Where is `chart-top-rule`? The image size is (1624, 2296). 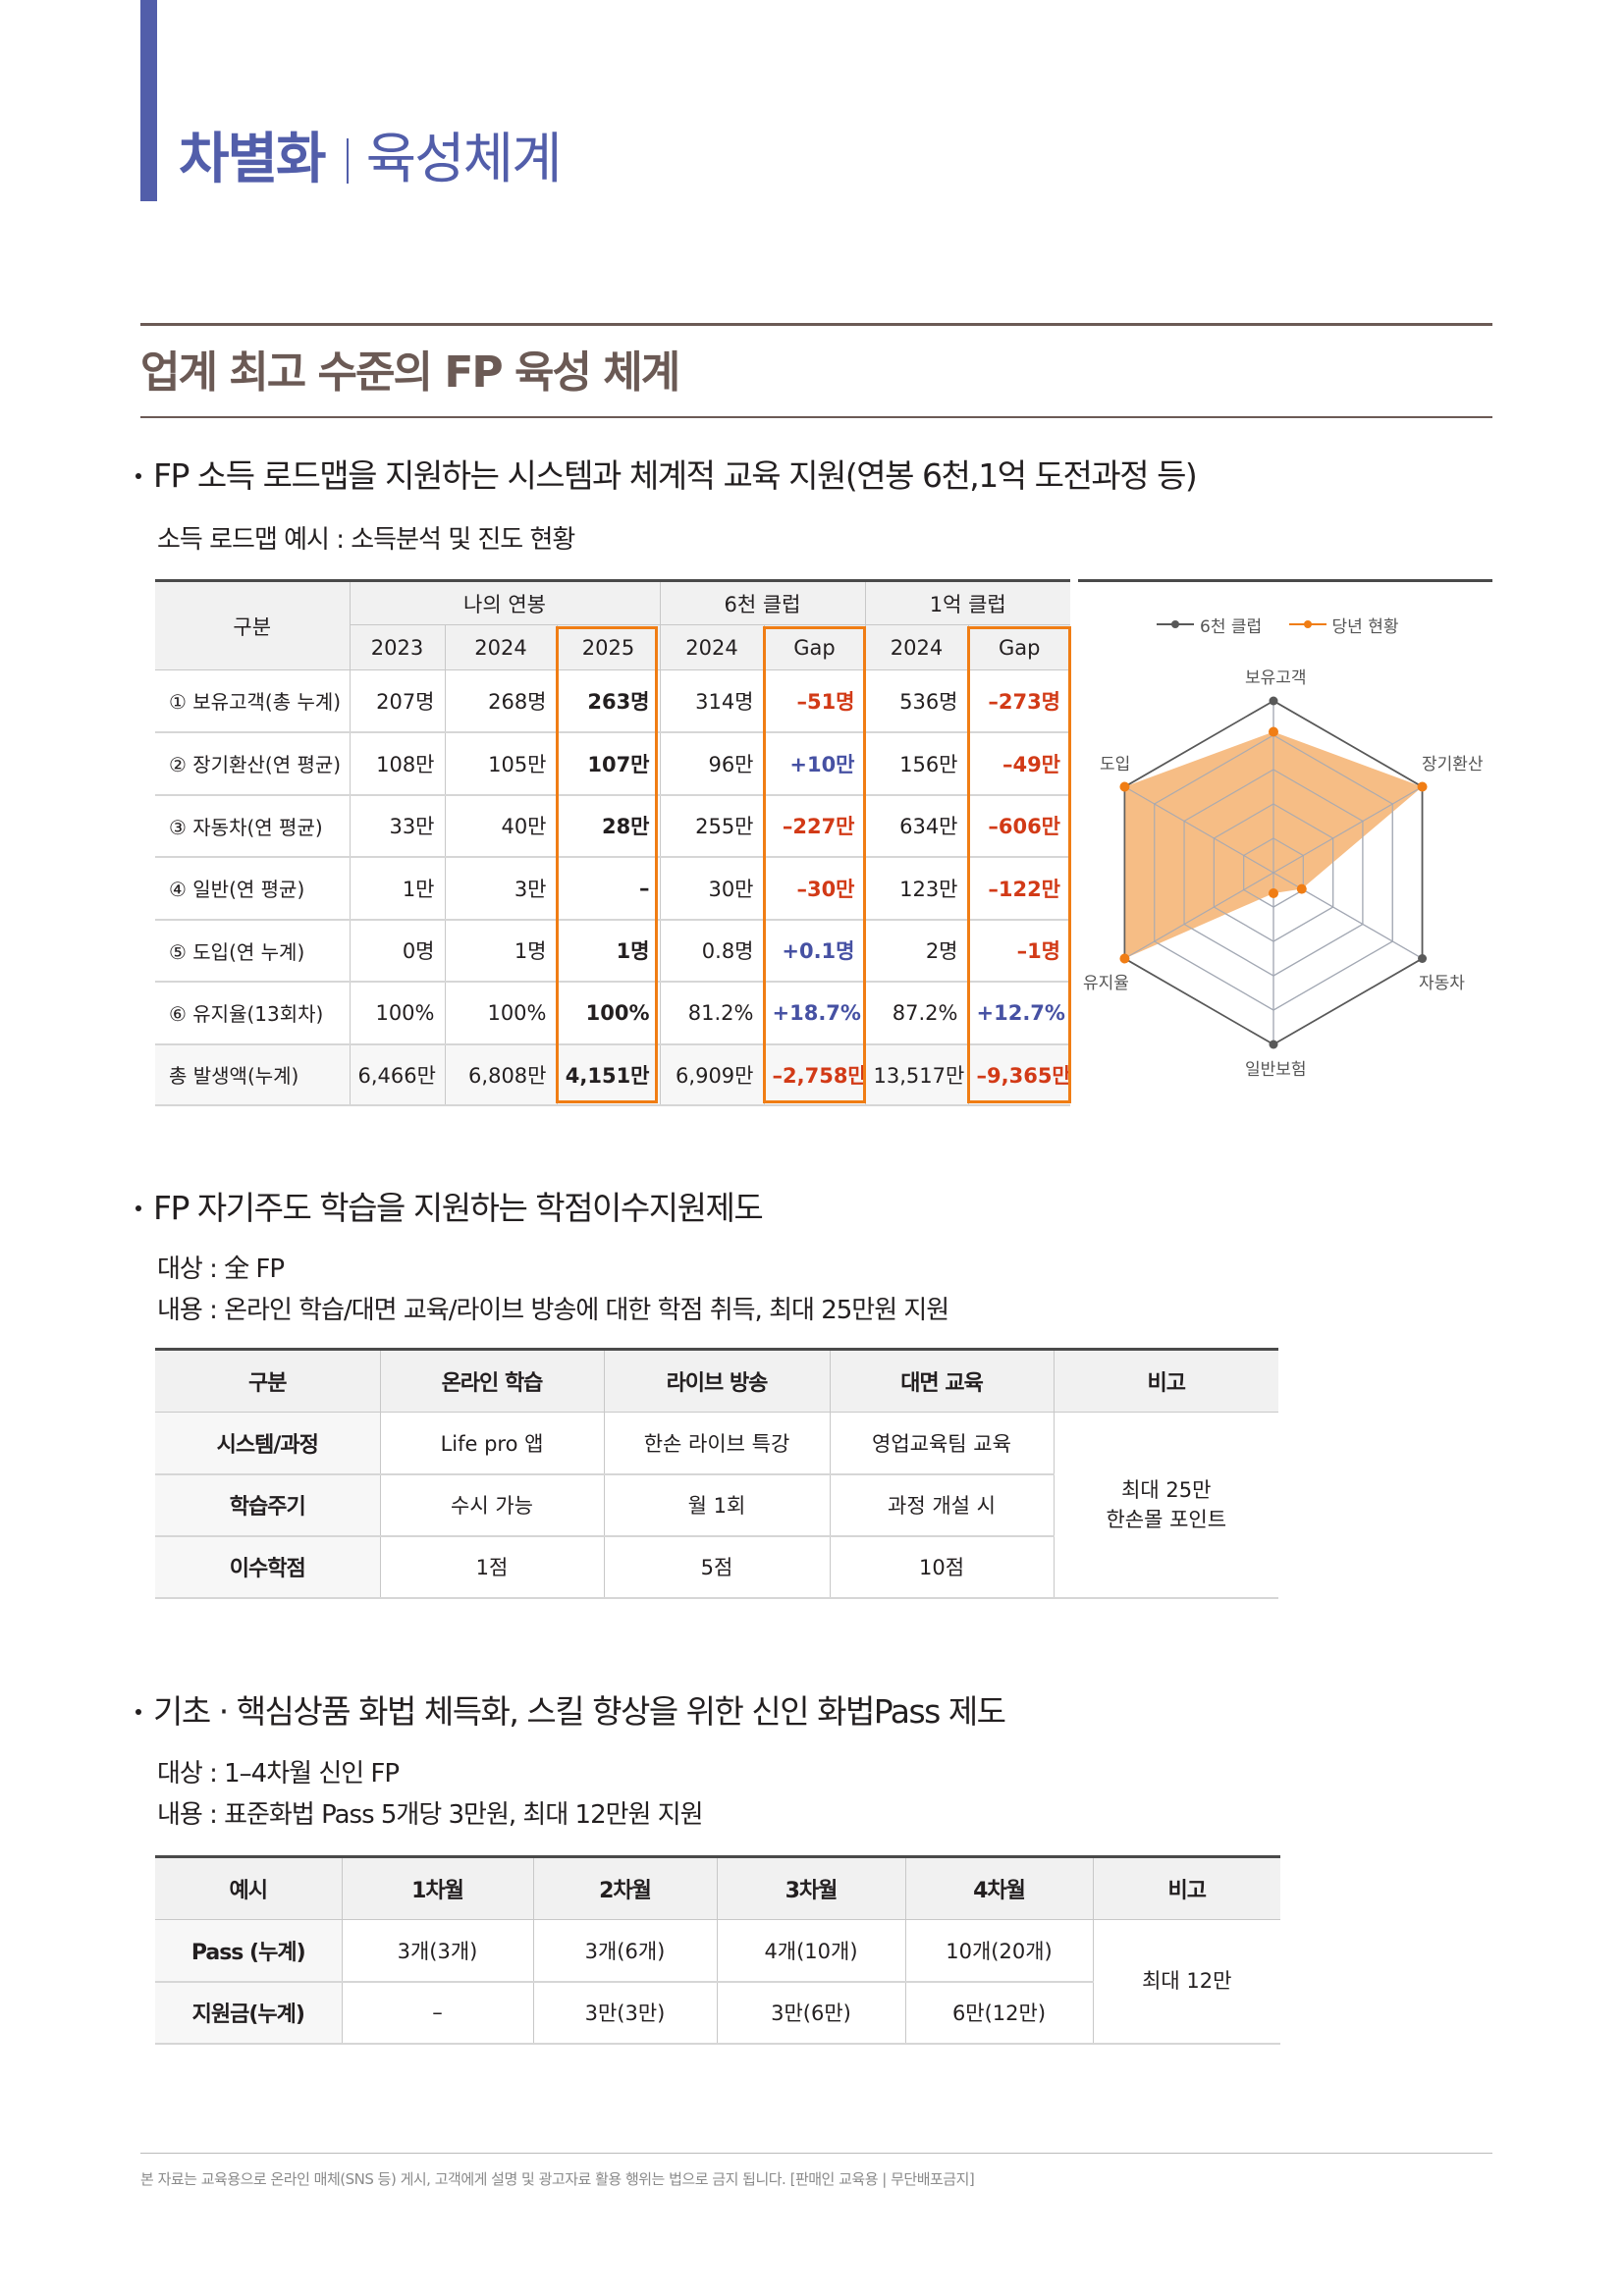
chart-top-rule is located at coordinates (1285, 581).